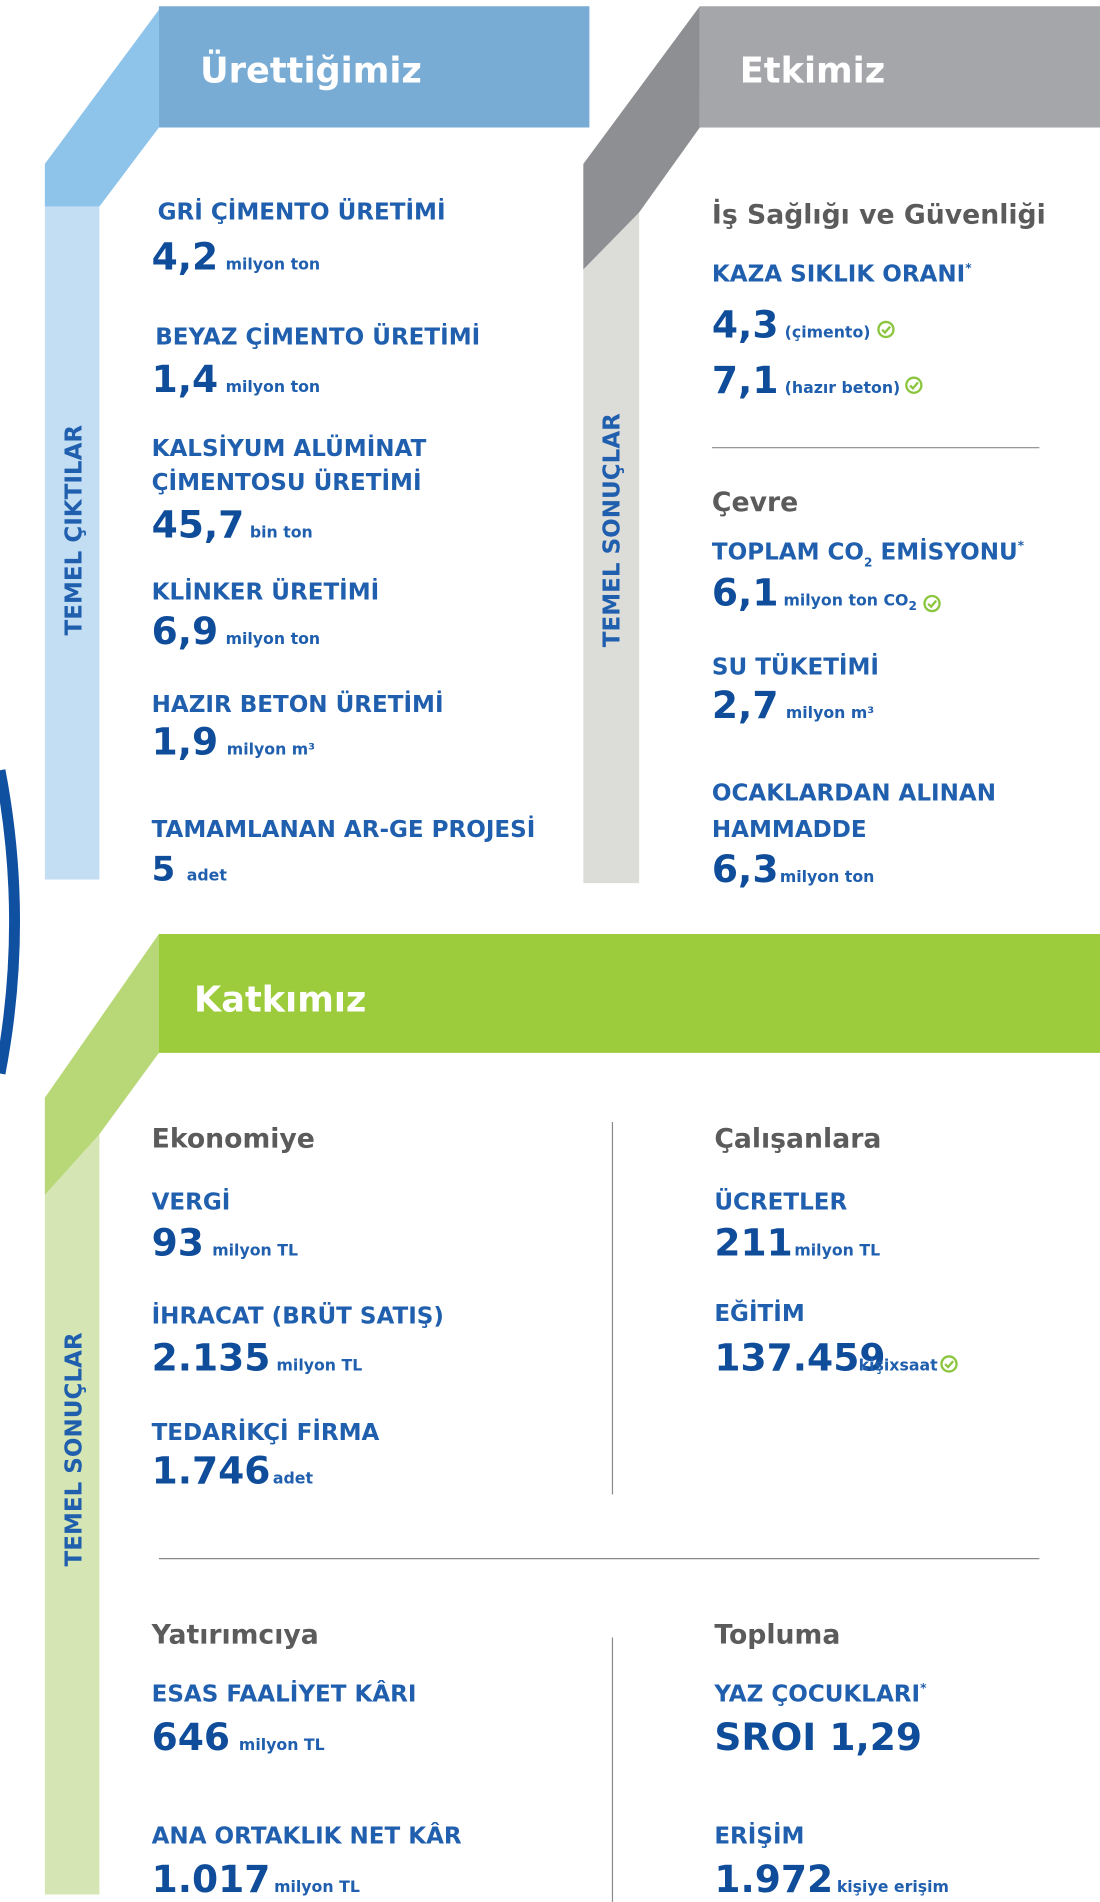 The image size is (1100, 1902). What do you see at coordinates (745, 324) in the screenshot?
I see `item-value: 4,3` at bounding box center [745, 324].